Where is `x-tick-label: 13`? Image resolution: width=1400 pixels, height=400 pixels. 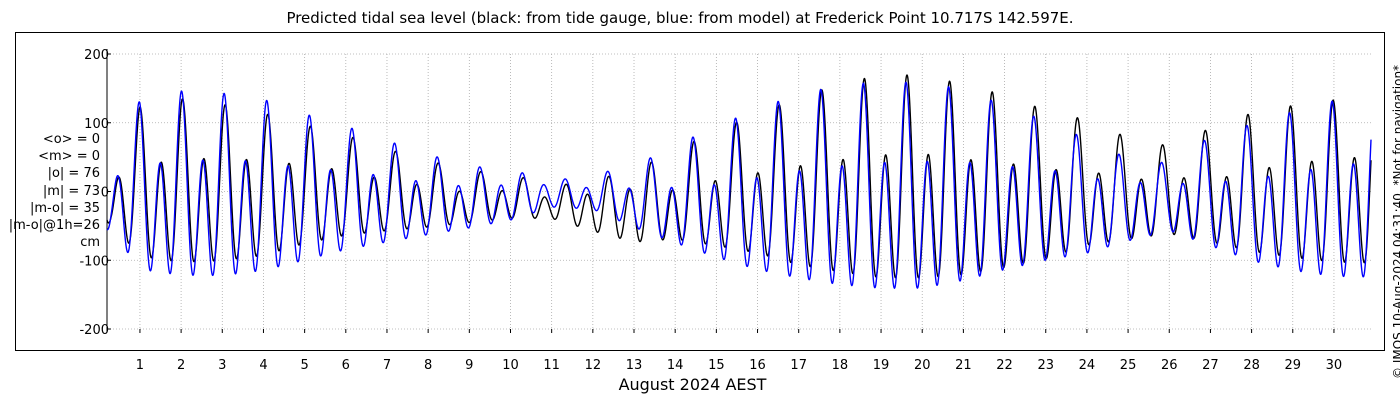 x-tick-label: 13 is located at coordinates (634, 365).